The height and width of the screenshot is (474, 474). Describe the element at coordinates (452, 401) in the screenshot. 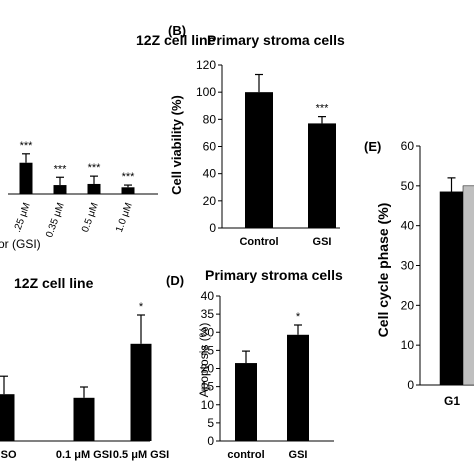

I see `panel-e-category-label: G1` at that location.